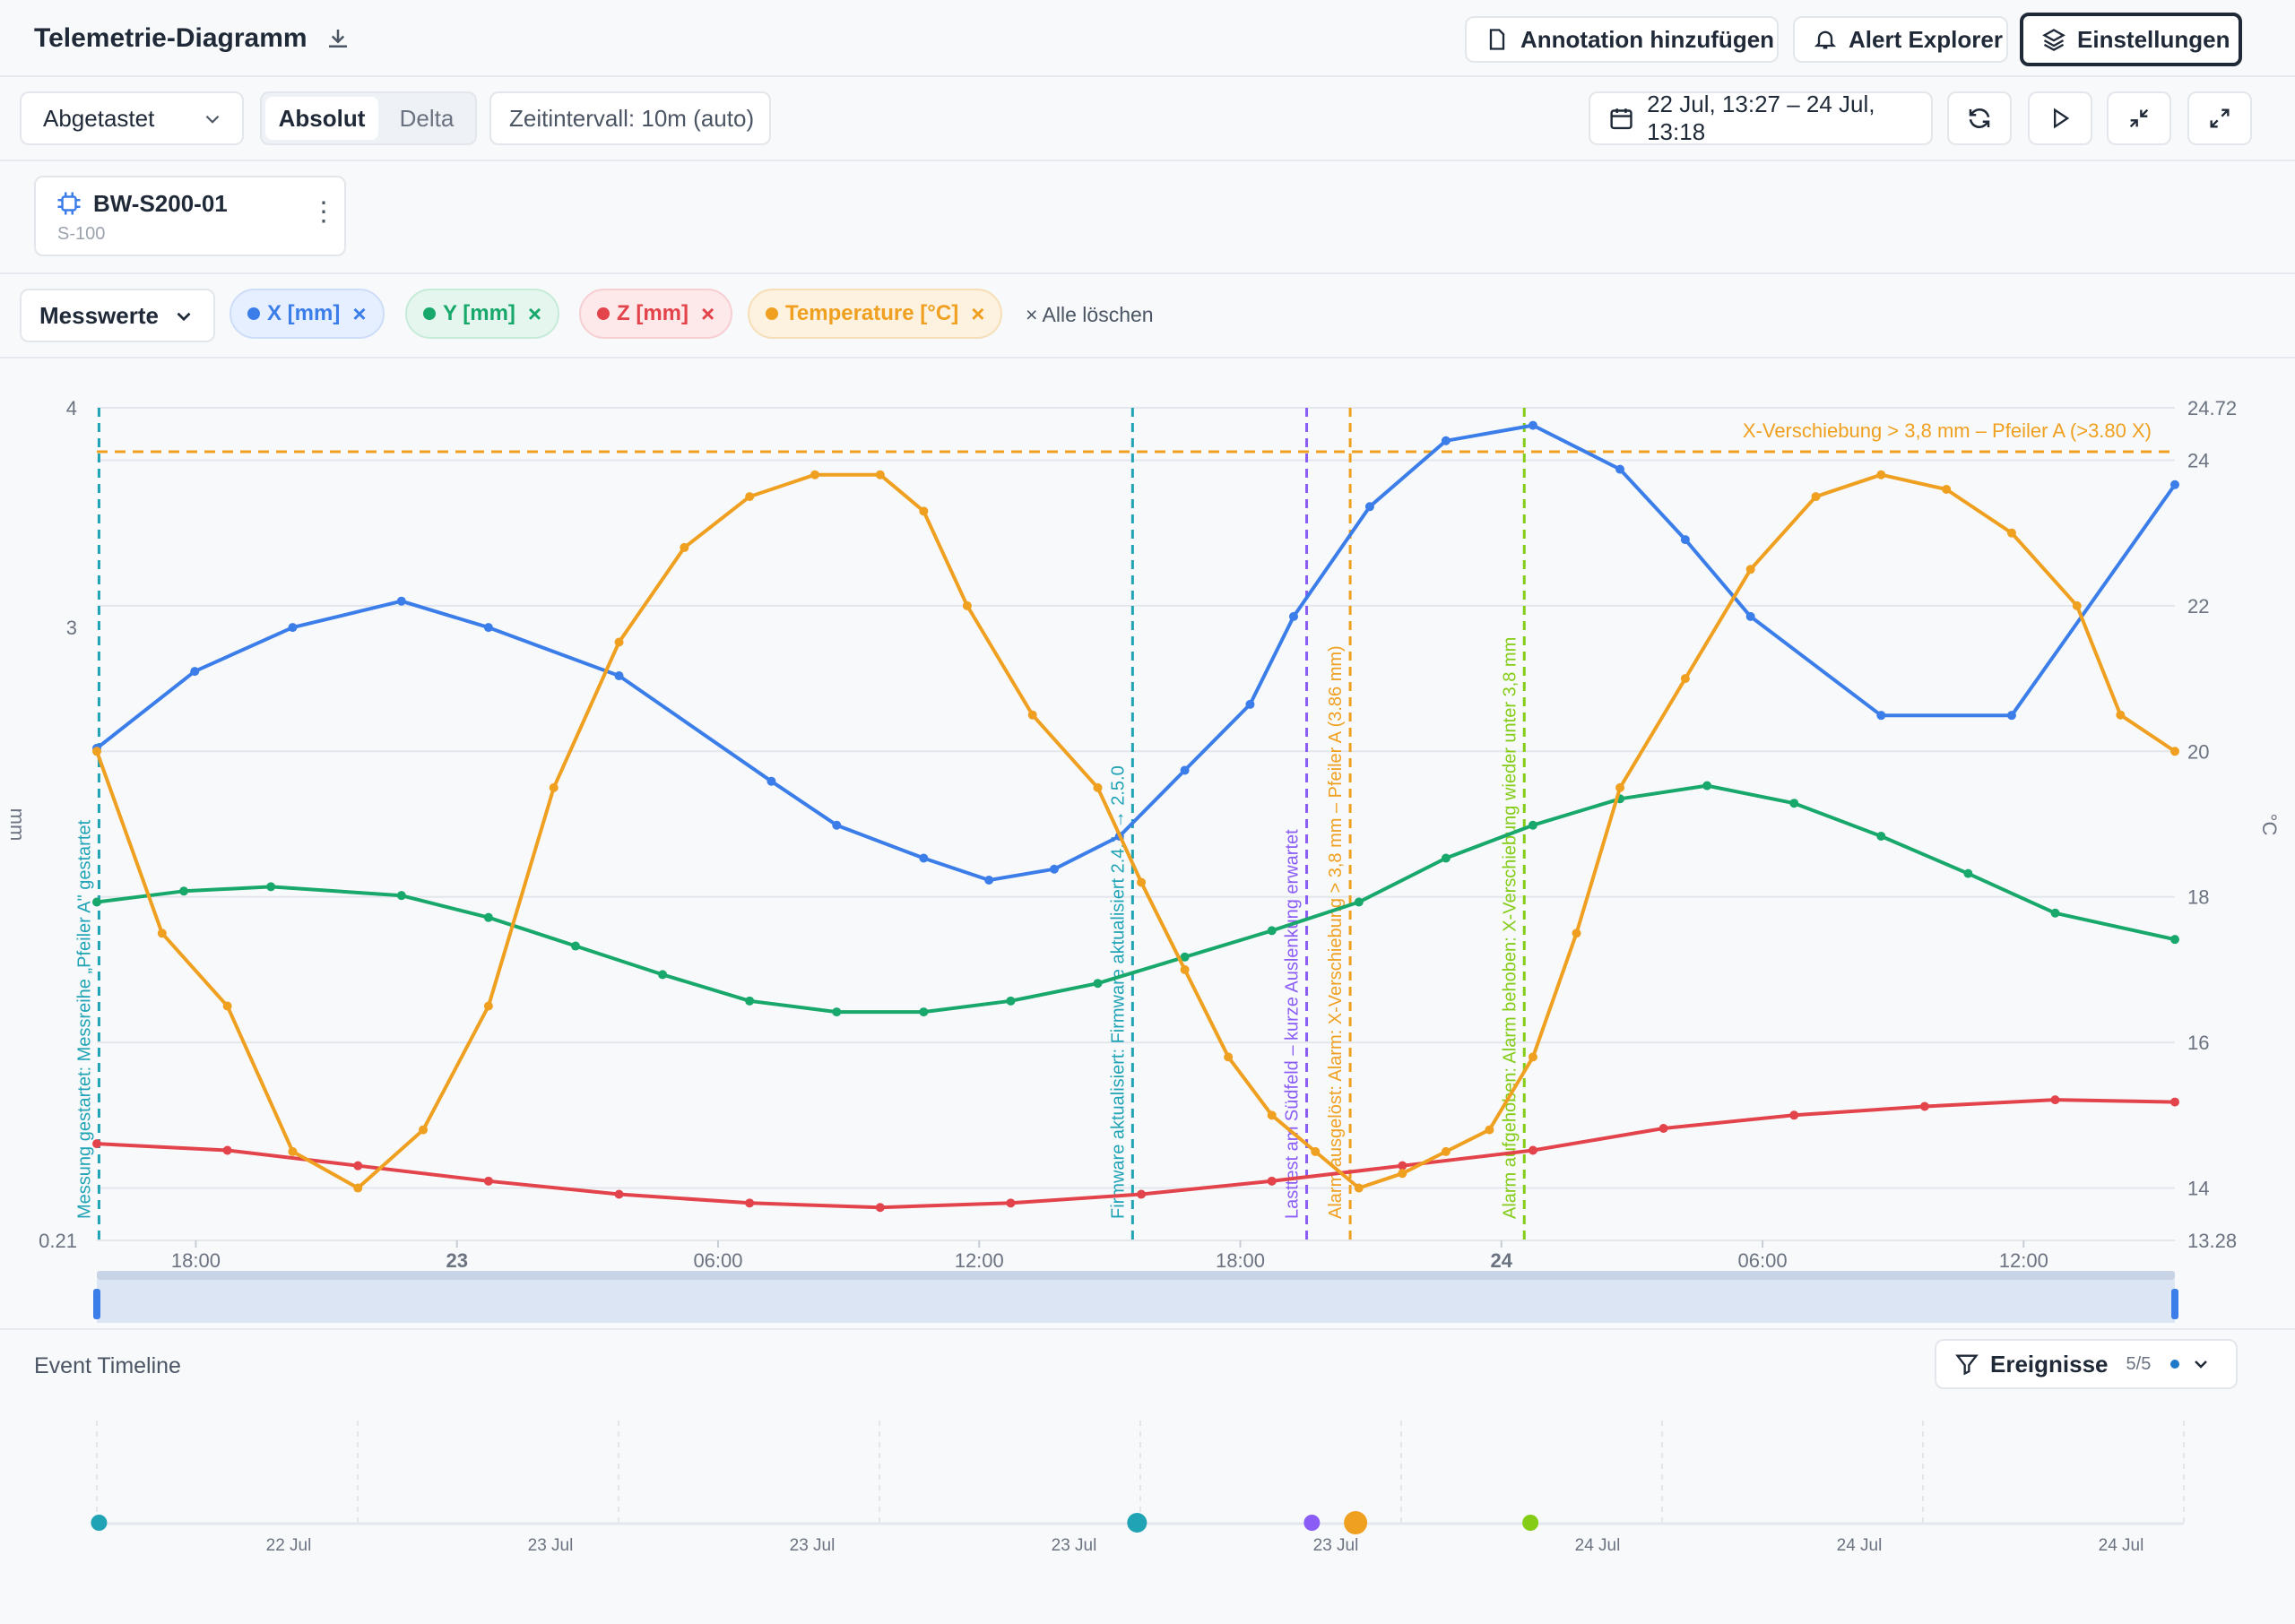 The image size is (2295, 1624). I want to click on toggle-delta-label: Delta, so click(427, 118).